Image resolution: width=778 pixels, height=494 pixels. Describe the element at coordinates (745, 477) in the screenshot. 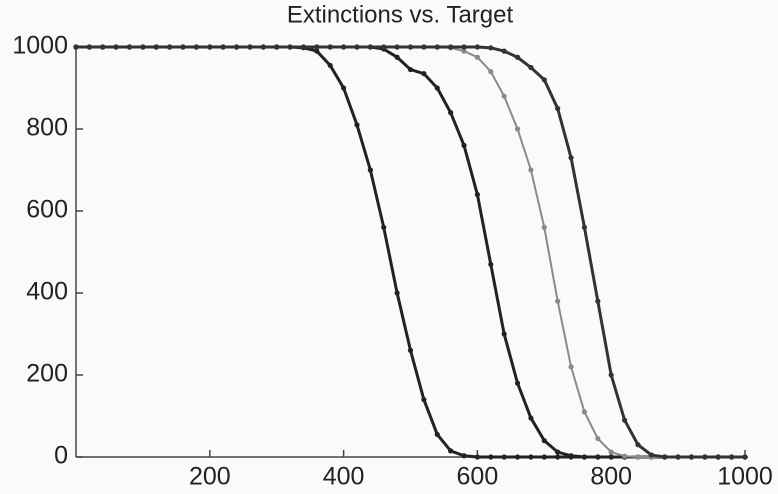

I see `x-tick-label: 1000` at that location.